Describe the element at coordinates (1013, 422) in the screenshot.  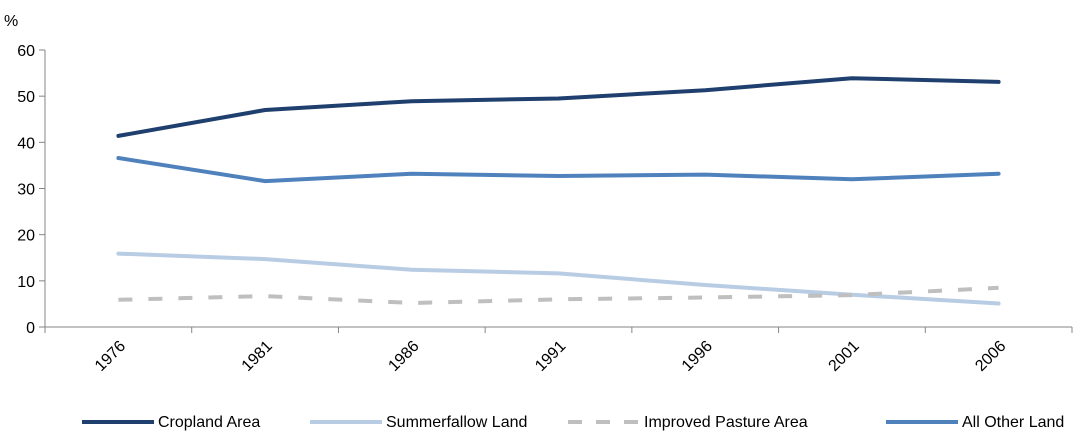
I see `legend-label: All Other Land` at that location.